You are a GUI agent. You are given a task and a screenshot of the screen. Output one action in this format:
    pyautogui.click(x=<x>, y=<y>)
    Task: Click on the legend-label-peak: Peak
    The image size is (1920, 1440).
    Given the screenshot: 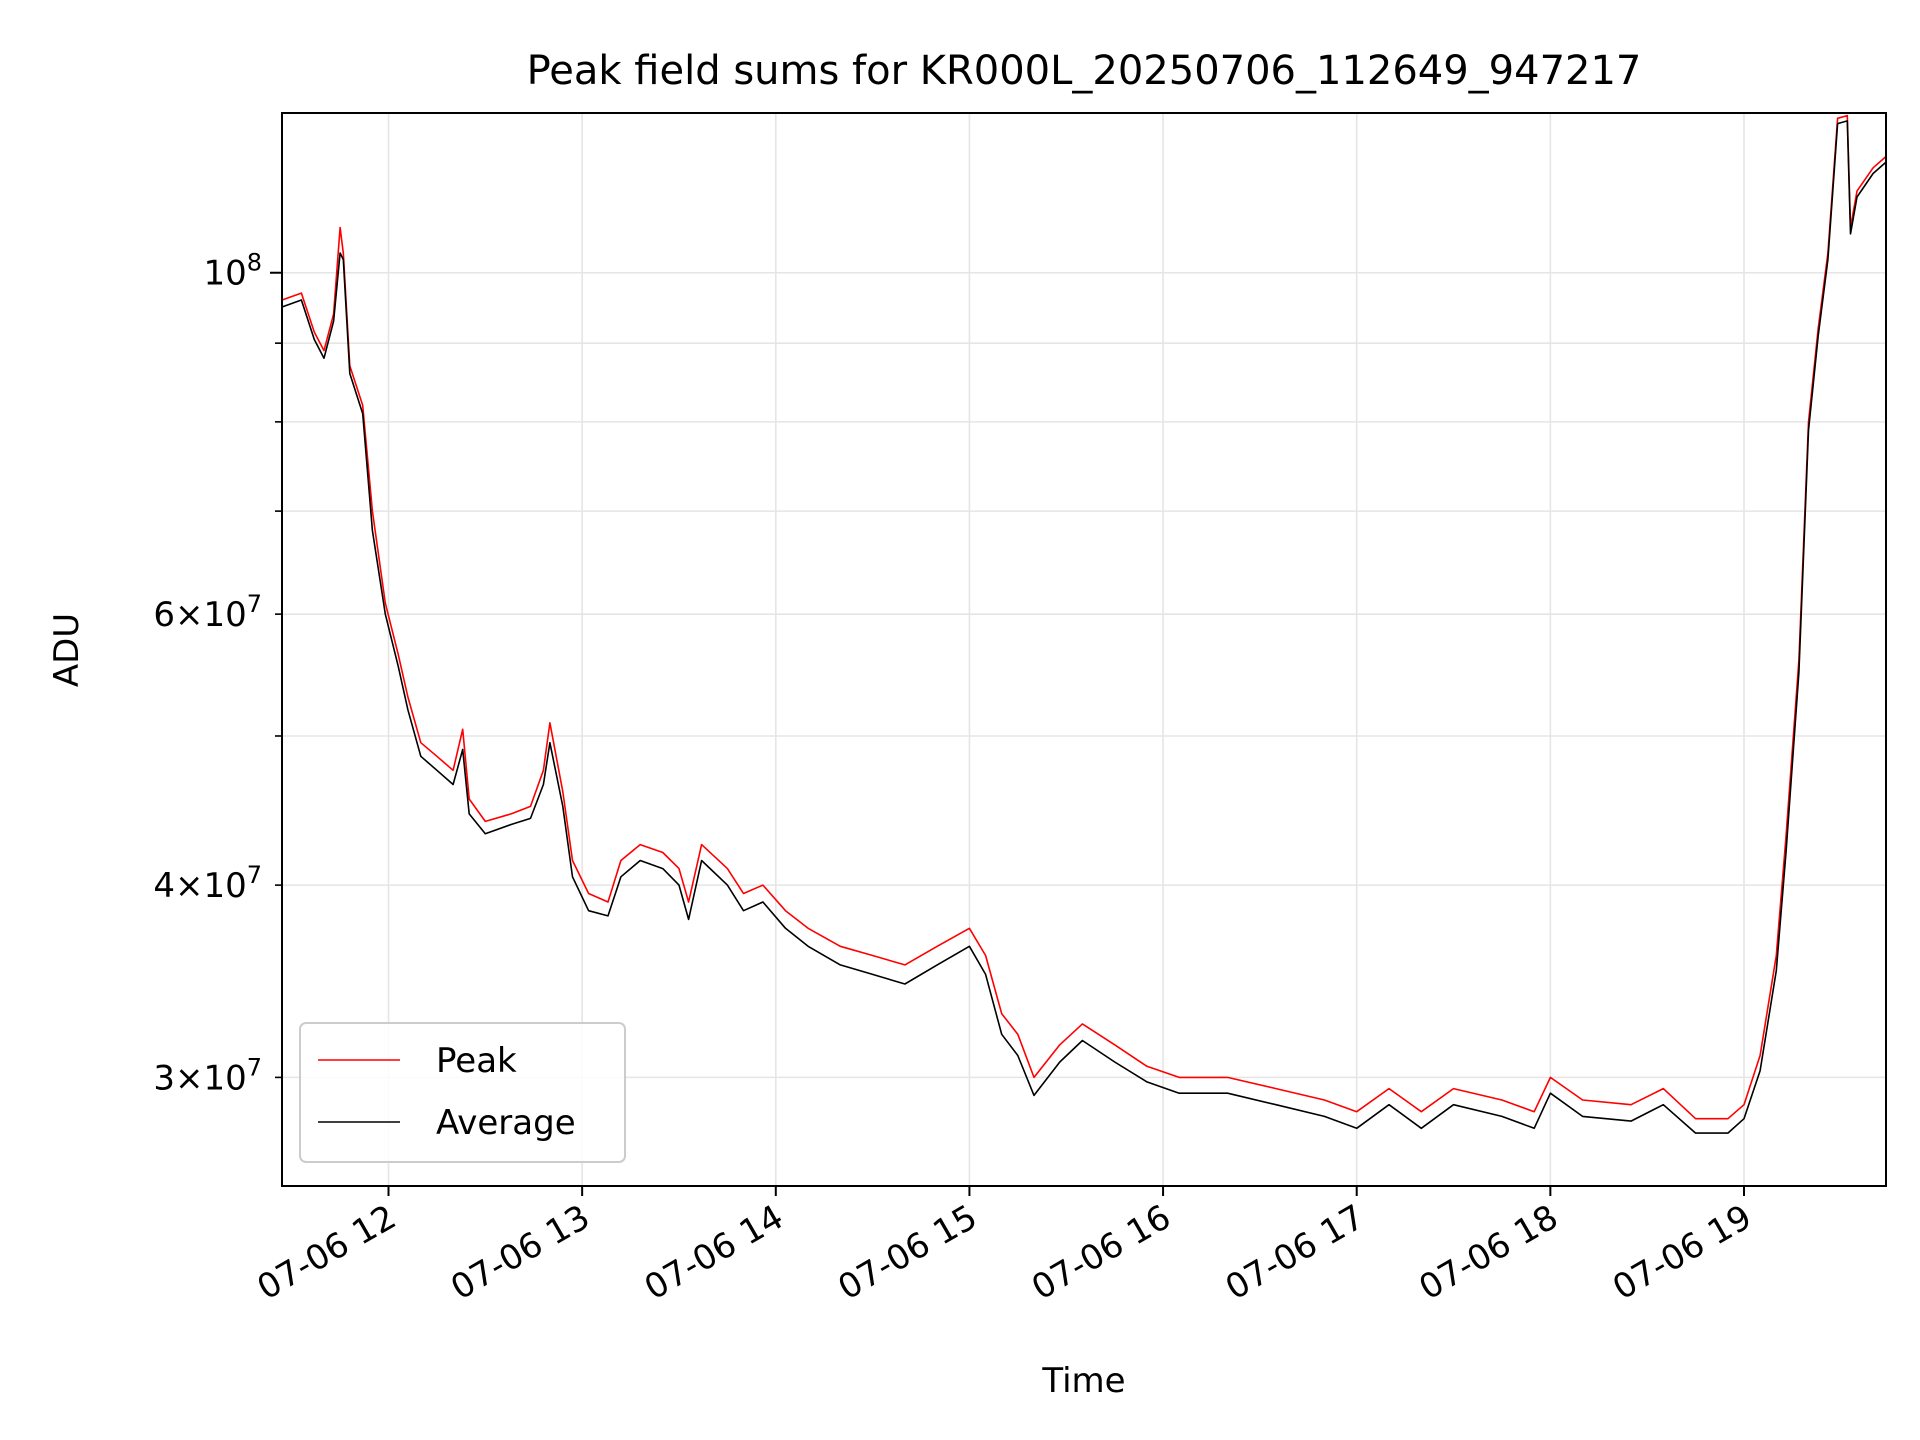 What is the action you would take?
    pyautogui.click(x=476, y=1061)
    